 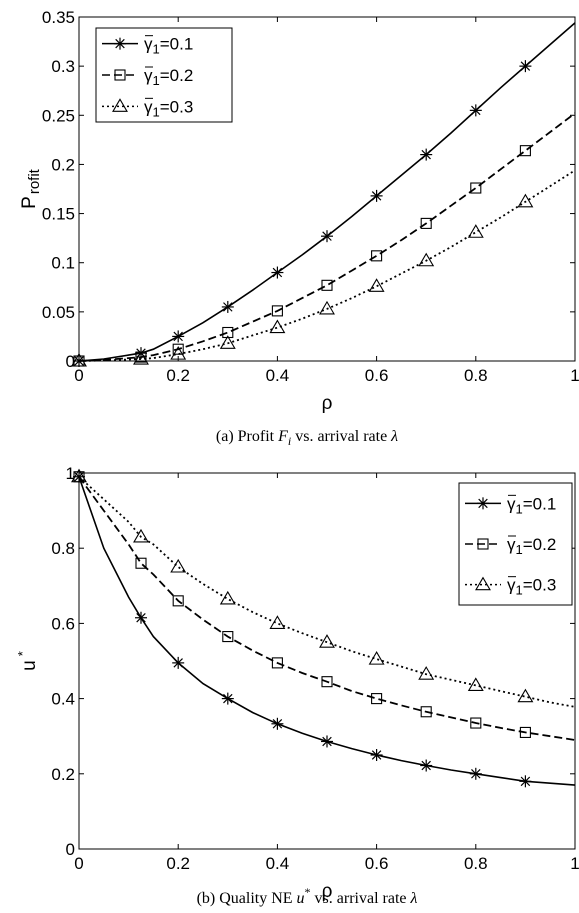 What do you see at coordinates (63, 774) in the screenshot?
I see `y-tick-label: 0.2` at bounding box center [63, 774].